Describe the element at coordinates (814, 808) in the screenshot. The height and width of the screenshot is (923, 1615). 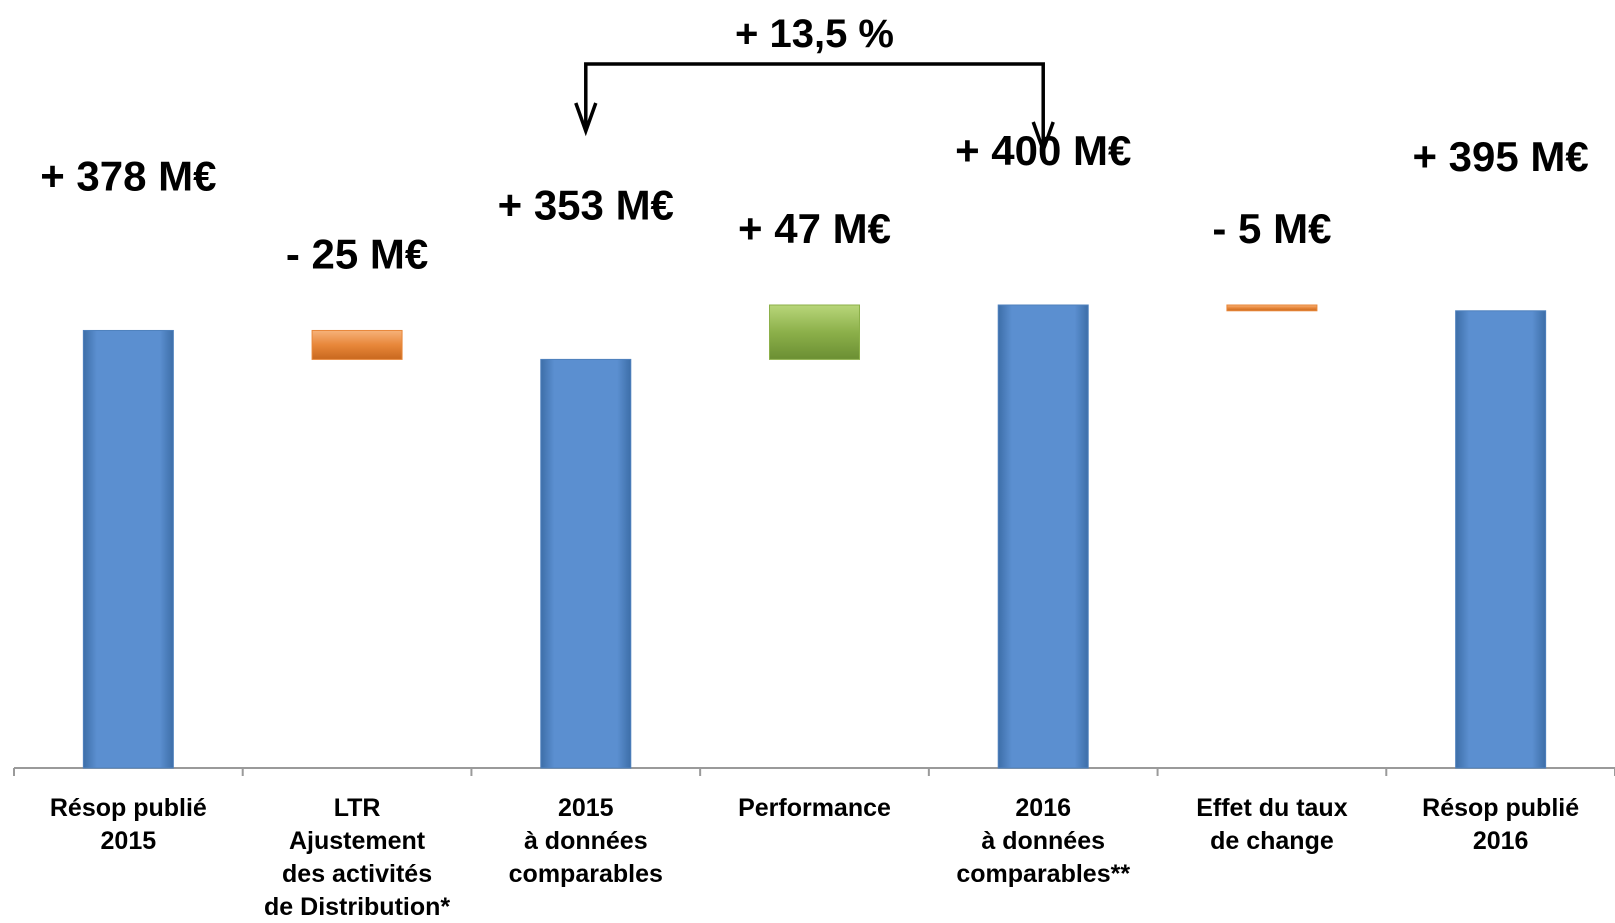
I see `category-label-3: Performance` at that location.